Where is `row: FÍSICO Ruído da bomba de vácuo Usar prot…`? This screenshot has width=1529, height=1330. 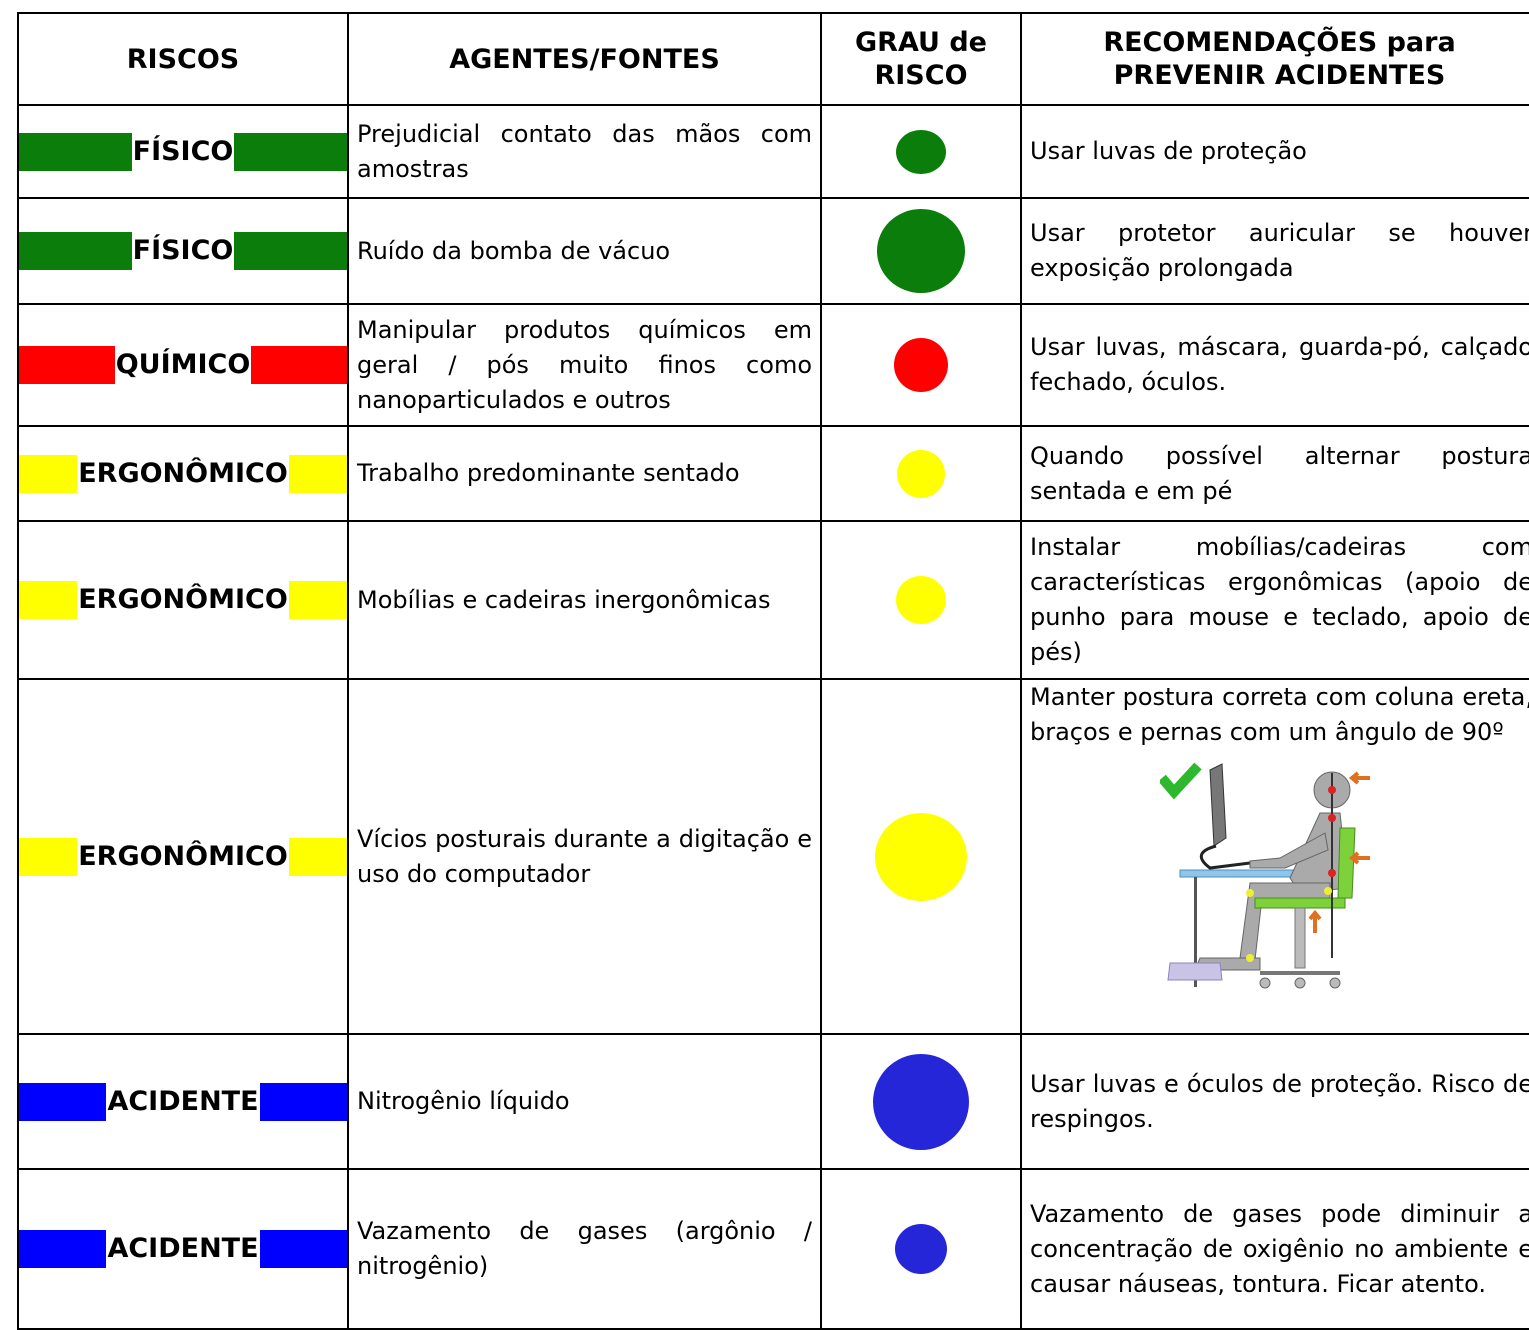 row: FÍSICO Ruído da bomba de vácuo Usar prot… is located at coordinates (773, 251).